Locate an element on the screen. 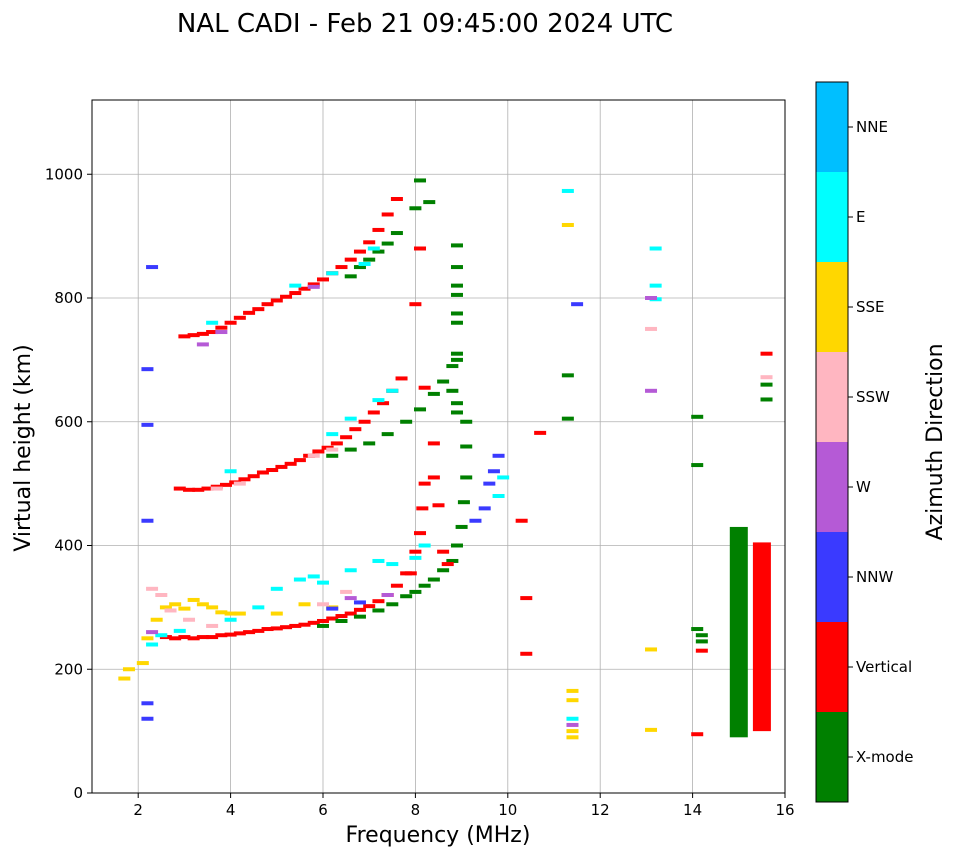  colorbar: X-mode Vertical NNW W SSW SSE E NNE is located at coordinates (864, 442).